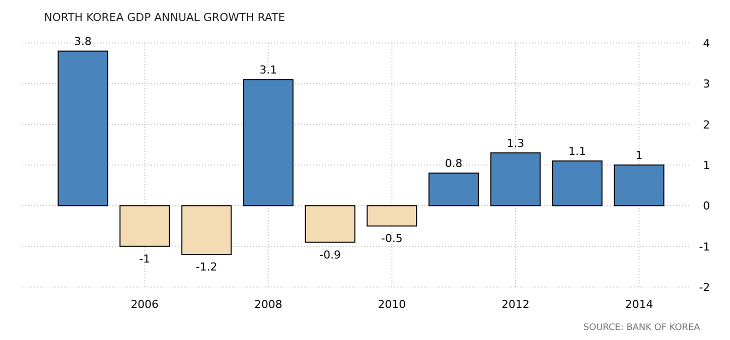 This screenshot has width=730, height=340. Describe the element at coordinates (515, 143) in the screenshot. I see `data-label: 1.3` at that location.